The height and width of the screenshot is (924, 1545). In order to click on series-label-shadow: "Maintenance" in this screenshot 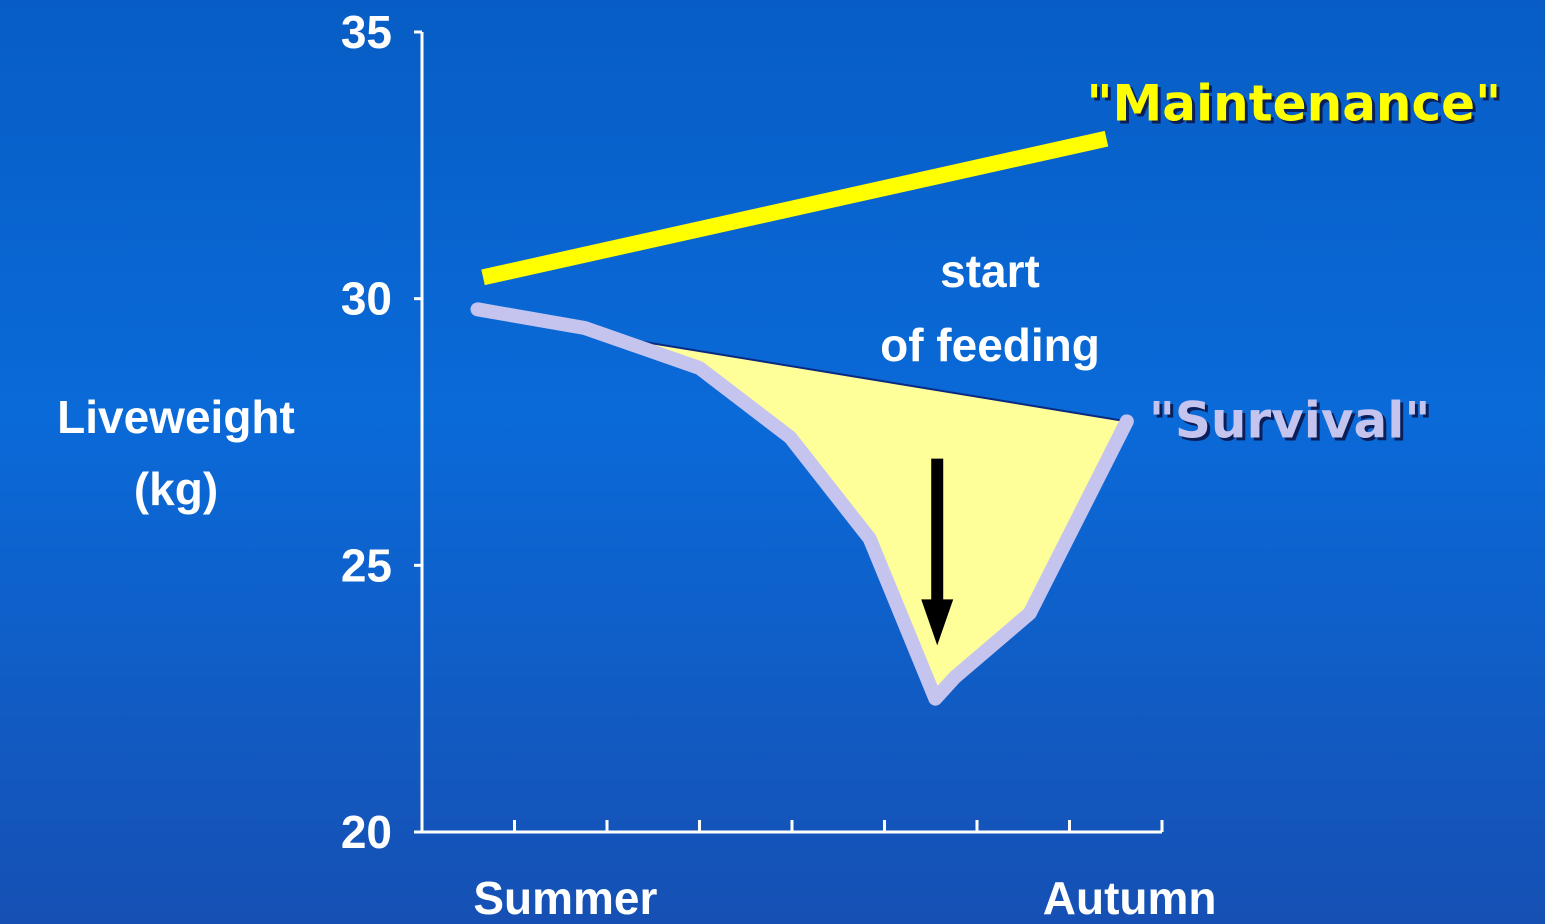, I will do `click(1297, 107)`.